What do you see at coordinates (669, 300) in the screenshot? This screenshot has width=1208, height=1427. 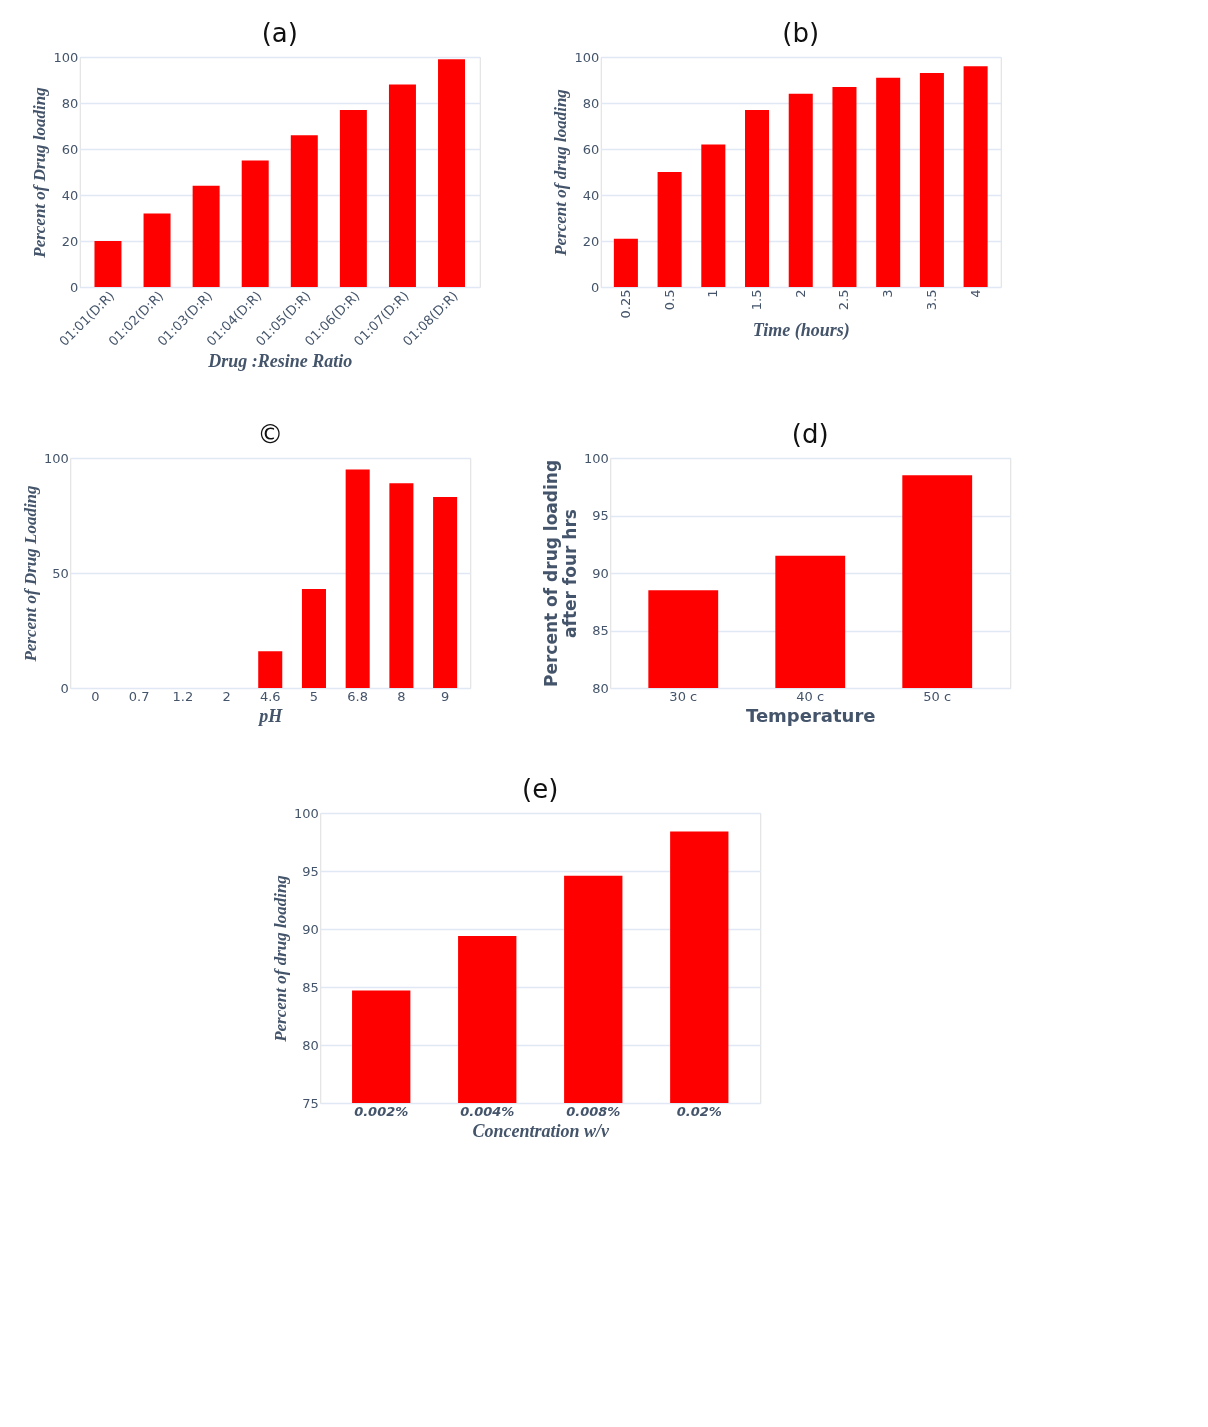 I see `x-tick-label: 0.5` at bounding box center [669, 300].